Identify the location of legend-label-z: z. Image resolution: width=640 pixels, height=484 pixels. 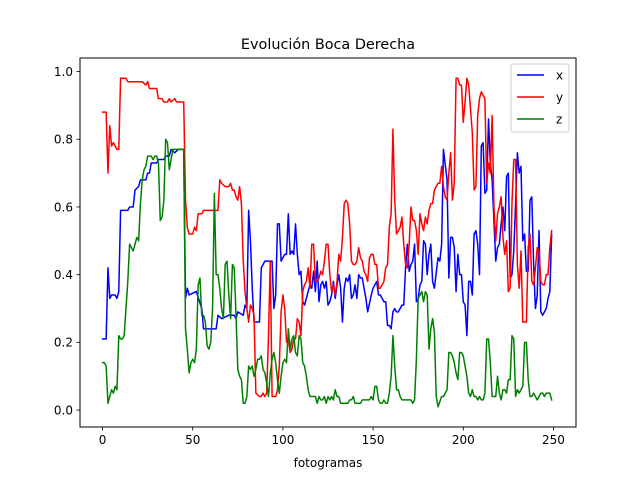
(559, 119).